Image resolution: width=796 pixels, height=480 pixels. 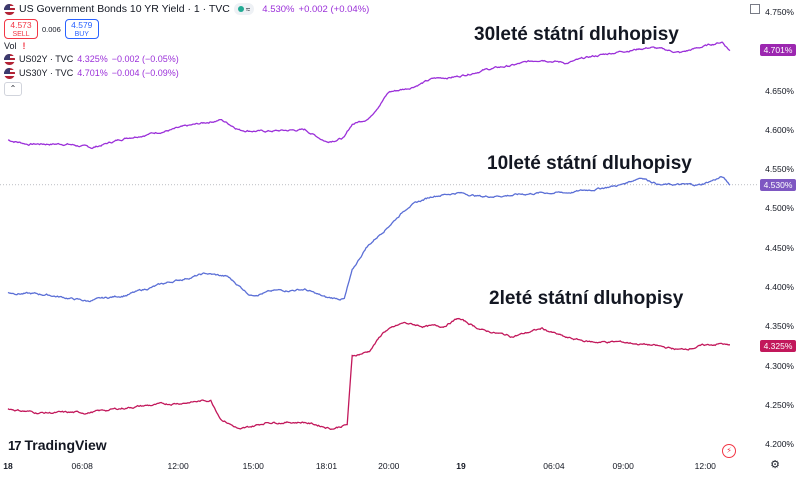 What do you see at coordinates (248, 9) in the screenshot?
I see `data-delay-icon: ≈` at bounding box center [248, 9].